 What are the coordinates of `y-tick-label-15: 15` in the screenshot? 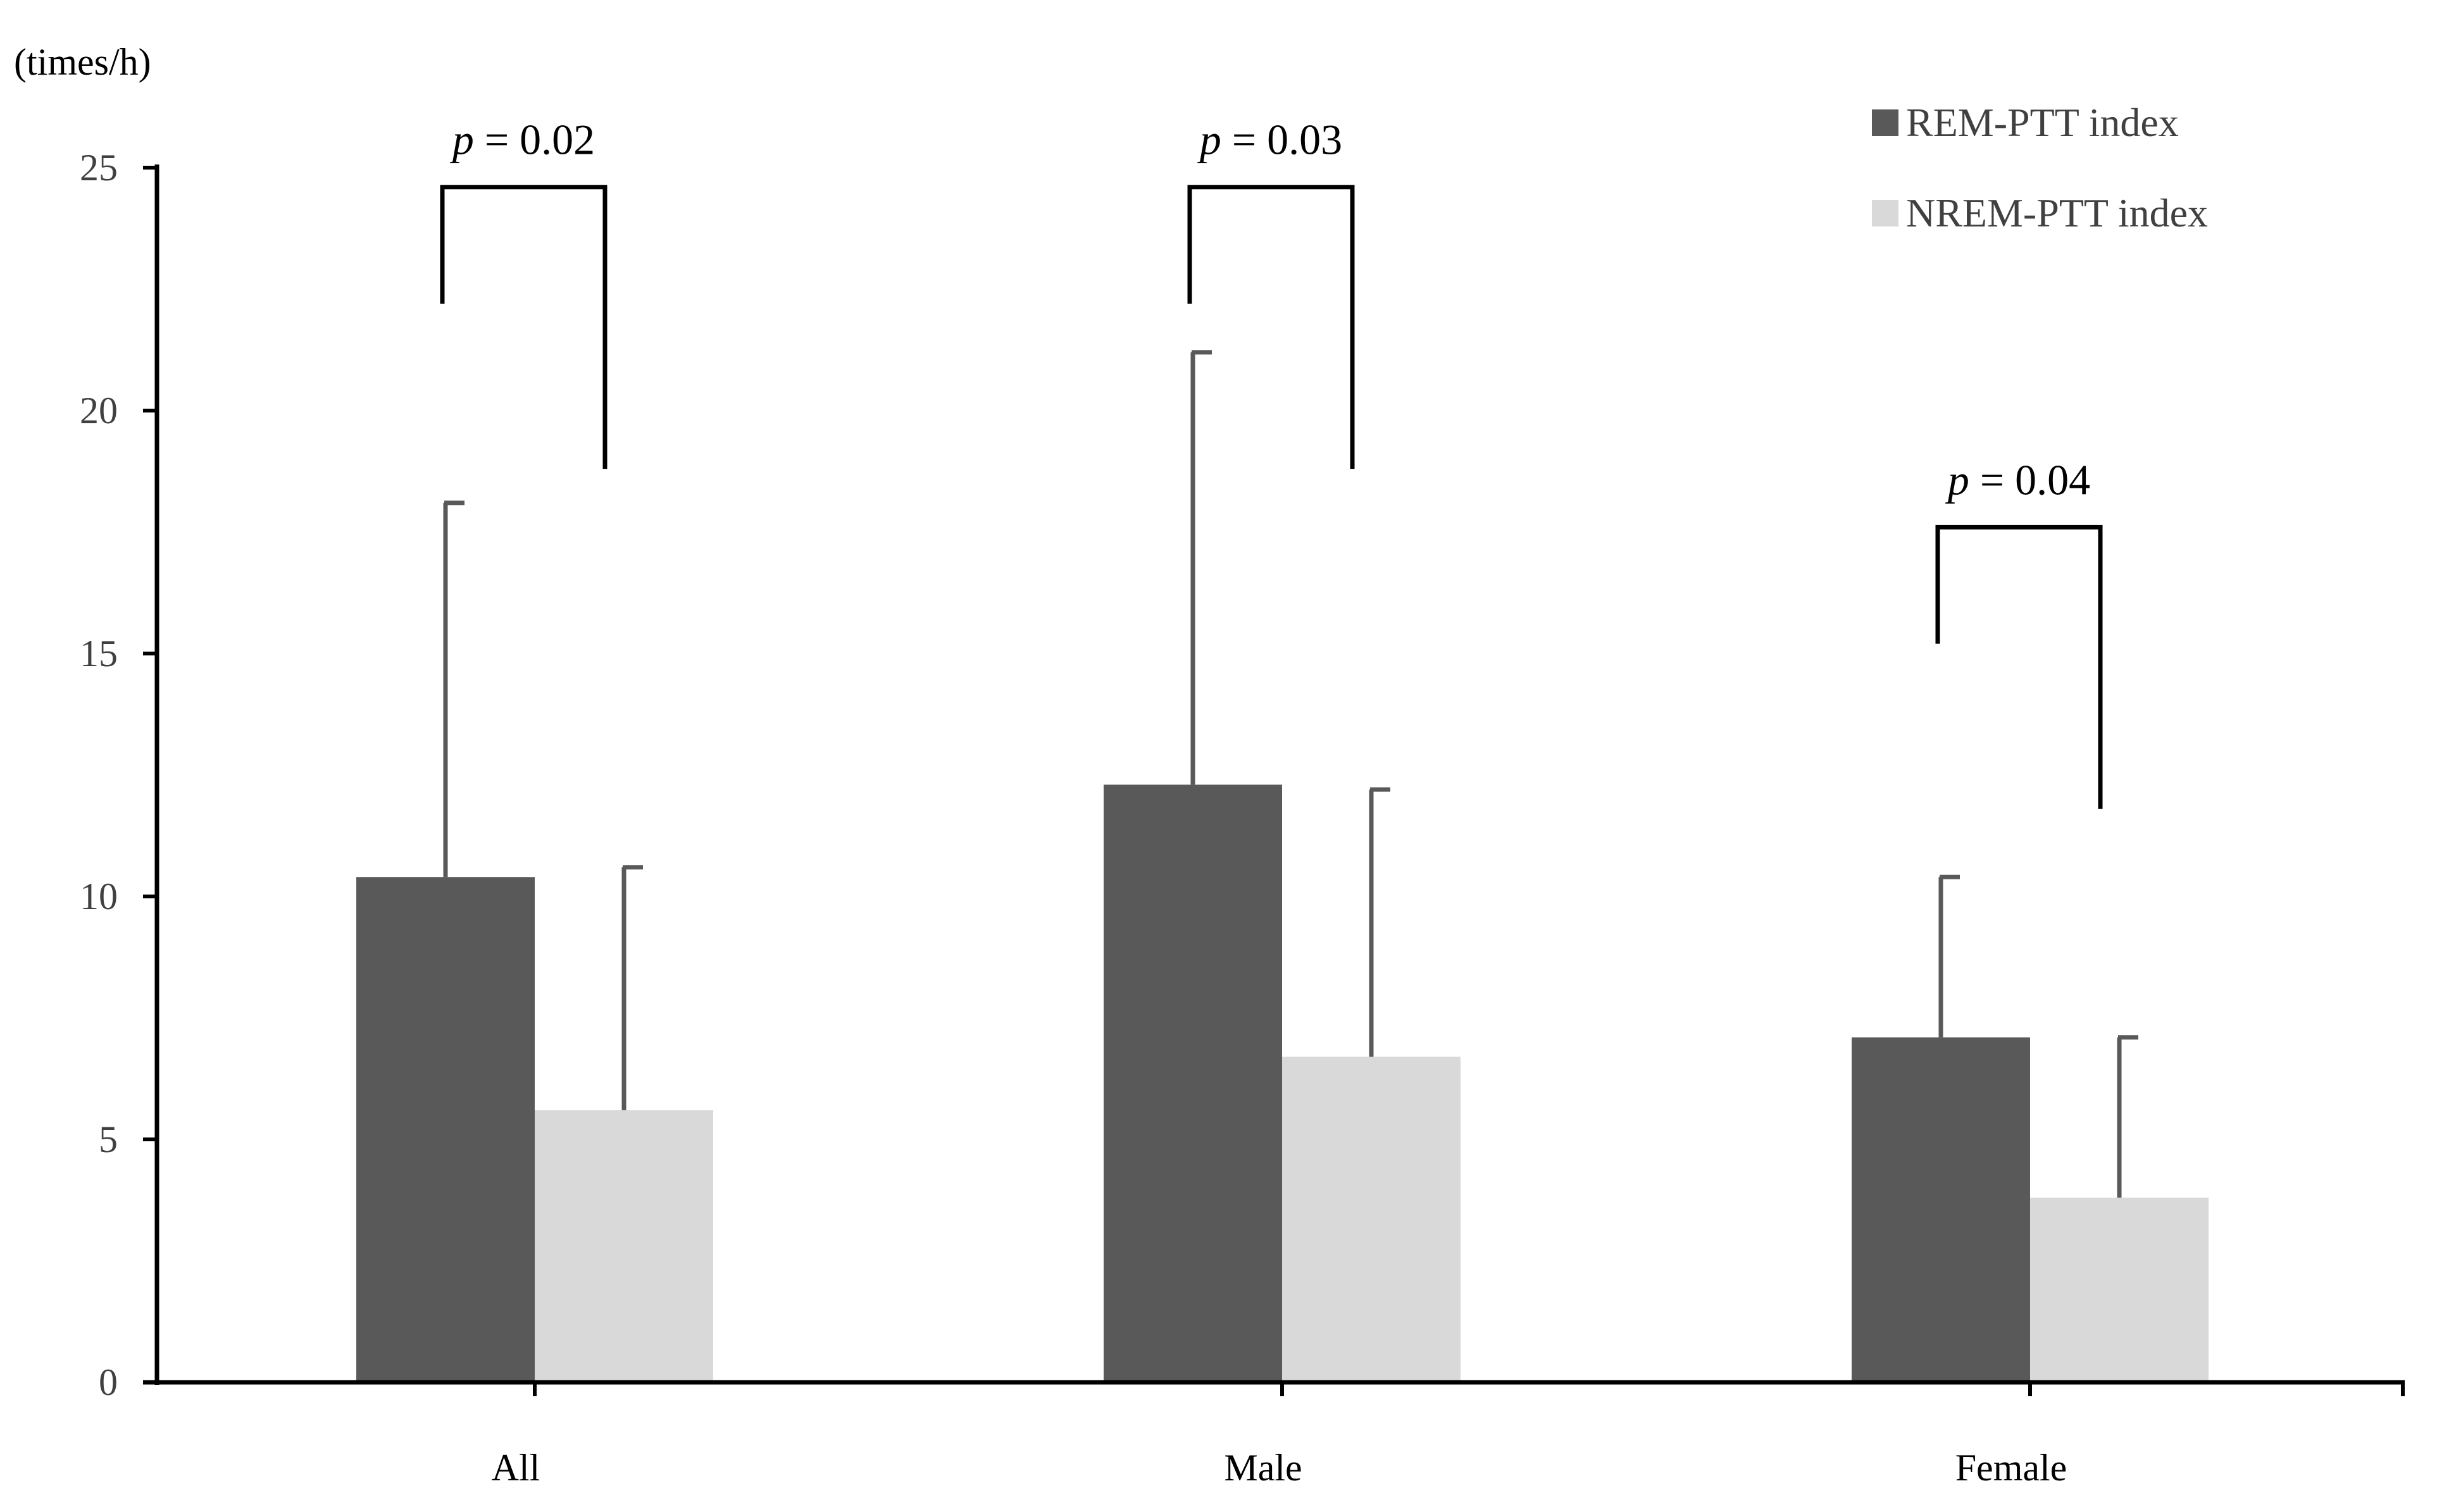 It's located at (99, 654).